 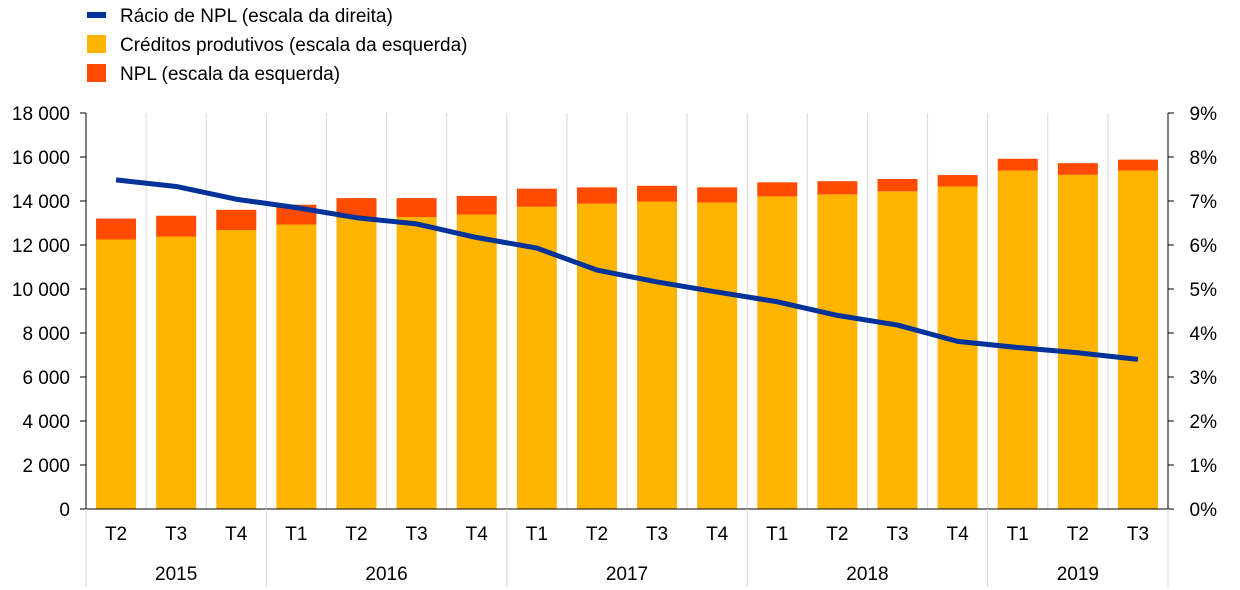 What do you see at coordinates (1204, 510) in the screenshot?
I see `right-tick-label: 0%` at bounding box center [1204, 510].